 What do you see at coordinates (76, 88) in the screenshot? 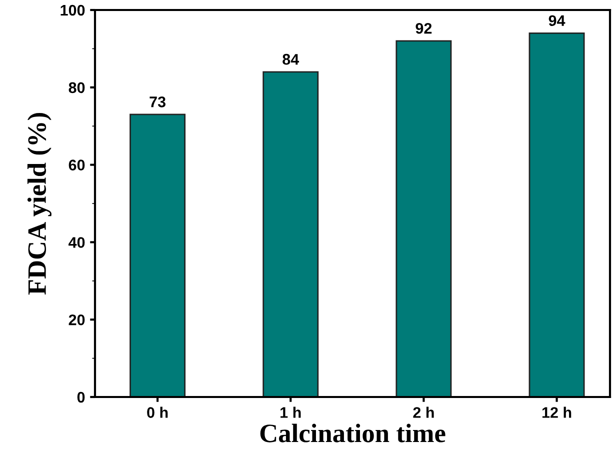
I see `y-tick-label: 80` at bounding box center [76, 88].